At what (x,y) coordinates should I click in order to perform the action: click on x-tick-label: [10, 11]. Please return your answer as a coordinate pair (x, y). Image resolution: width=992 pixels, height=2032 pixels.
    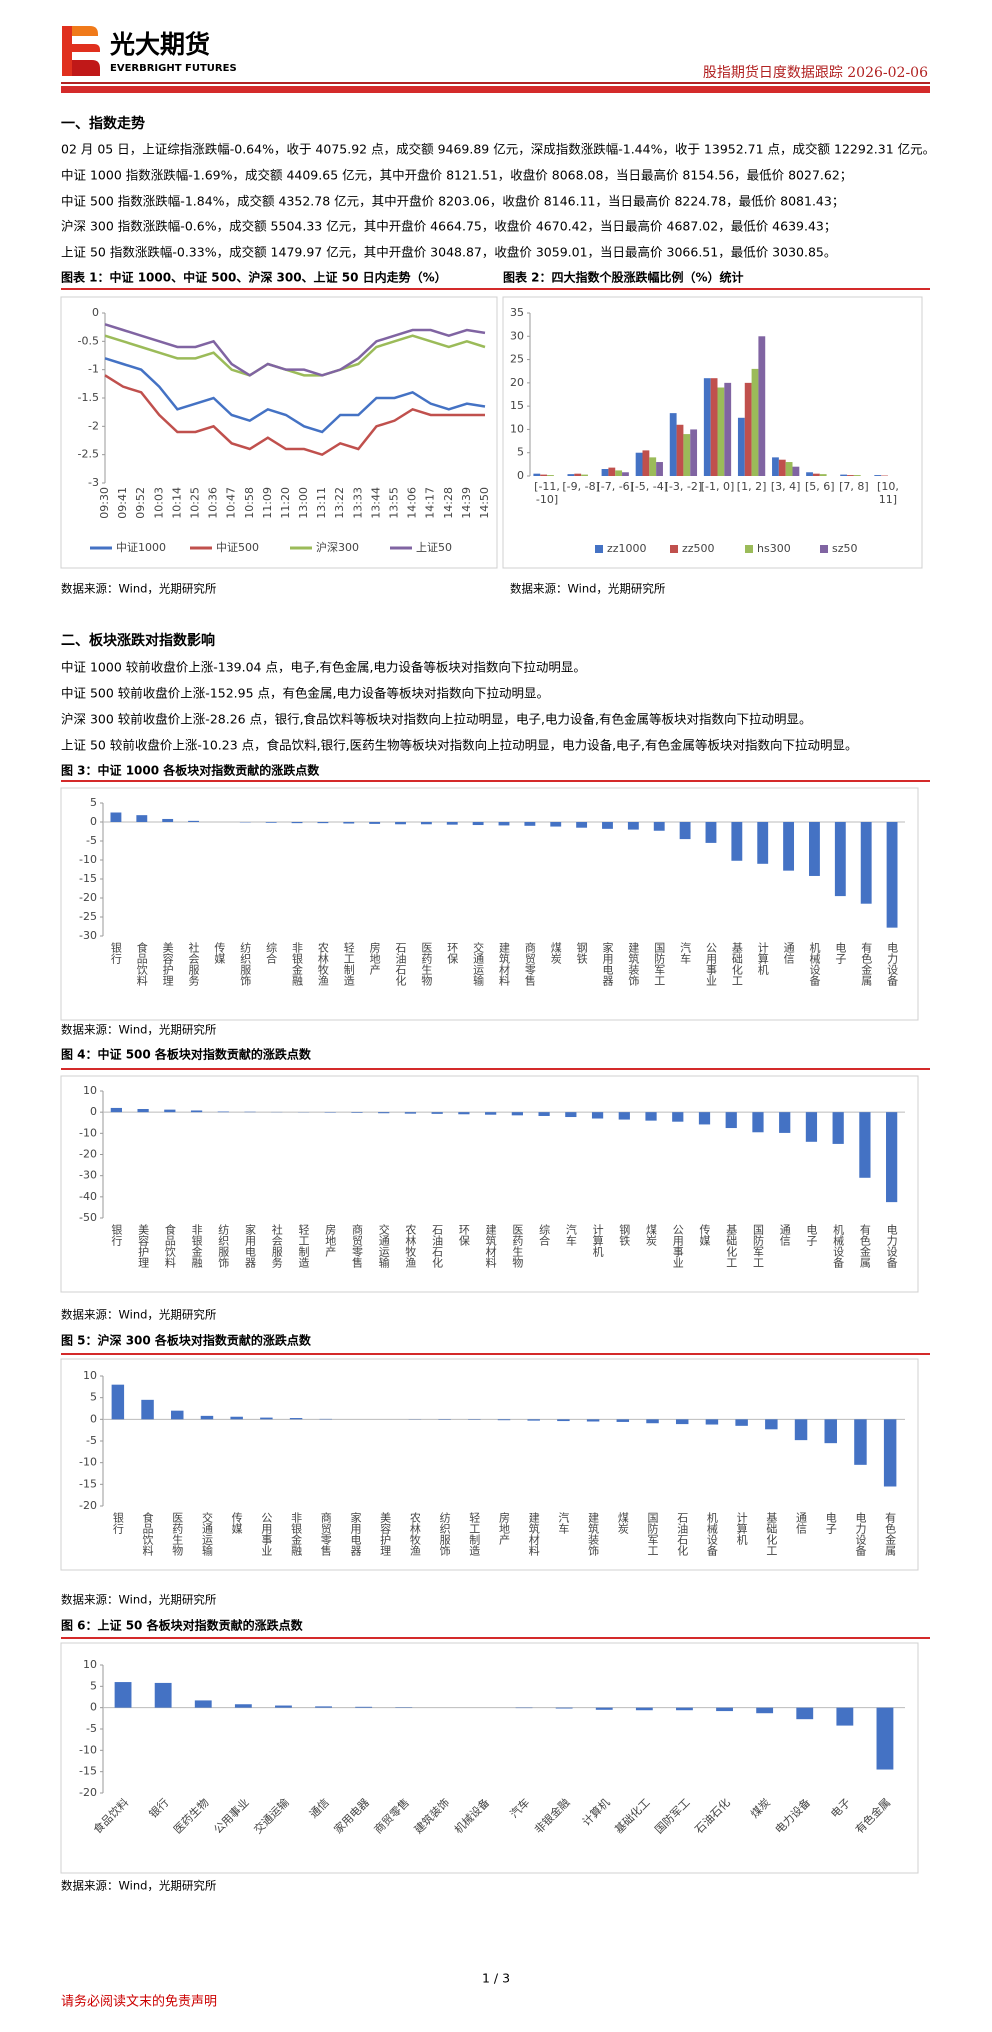
    Looking at the image, I should click on (888, 493).